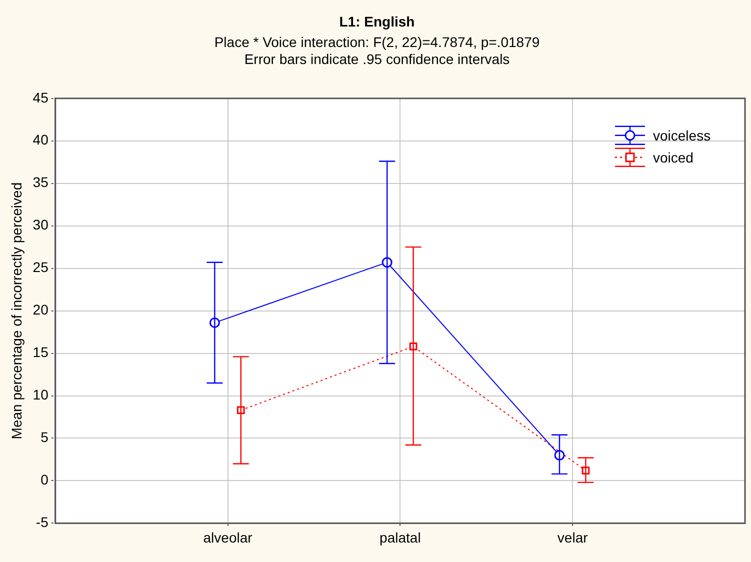 The width and height of the screenshot is (751, 562). Describe the element at coordinates (572, 537) in the screenshot. I see `x-tick-label: velar` at that location.